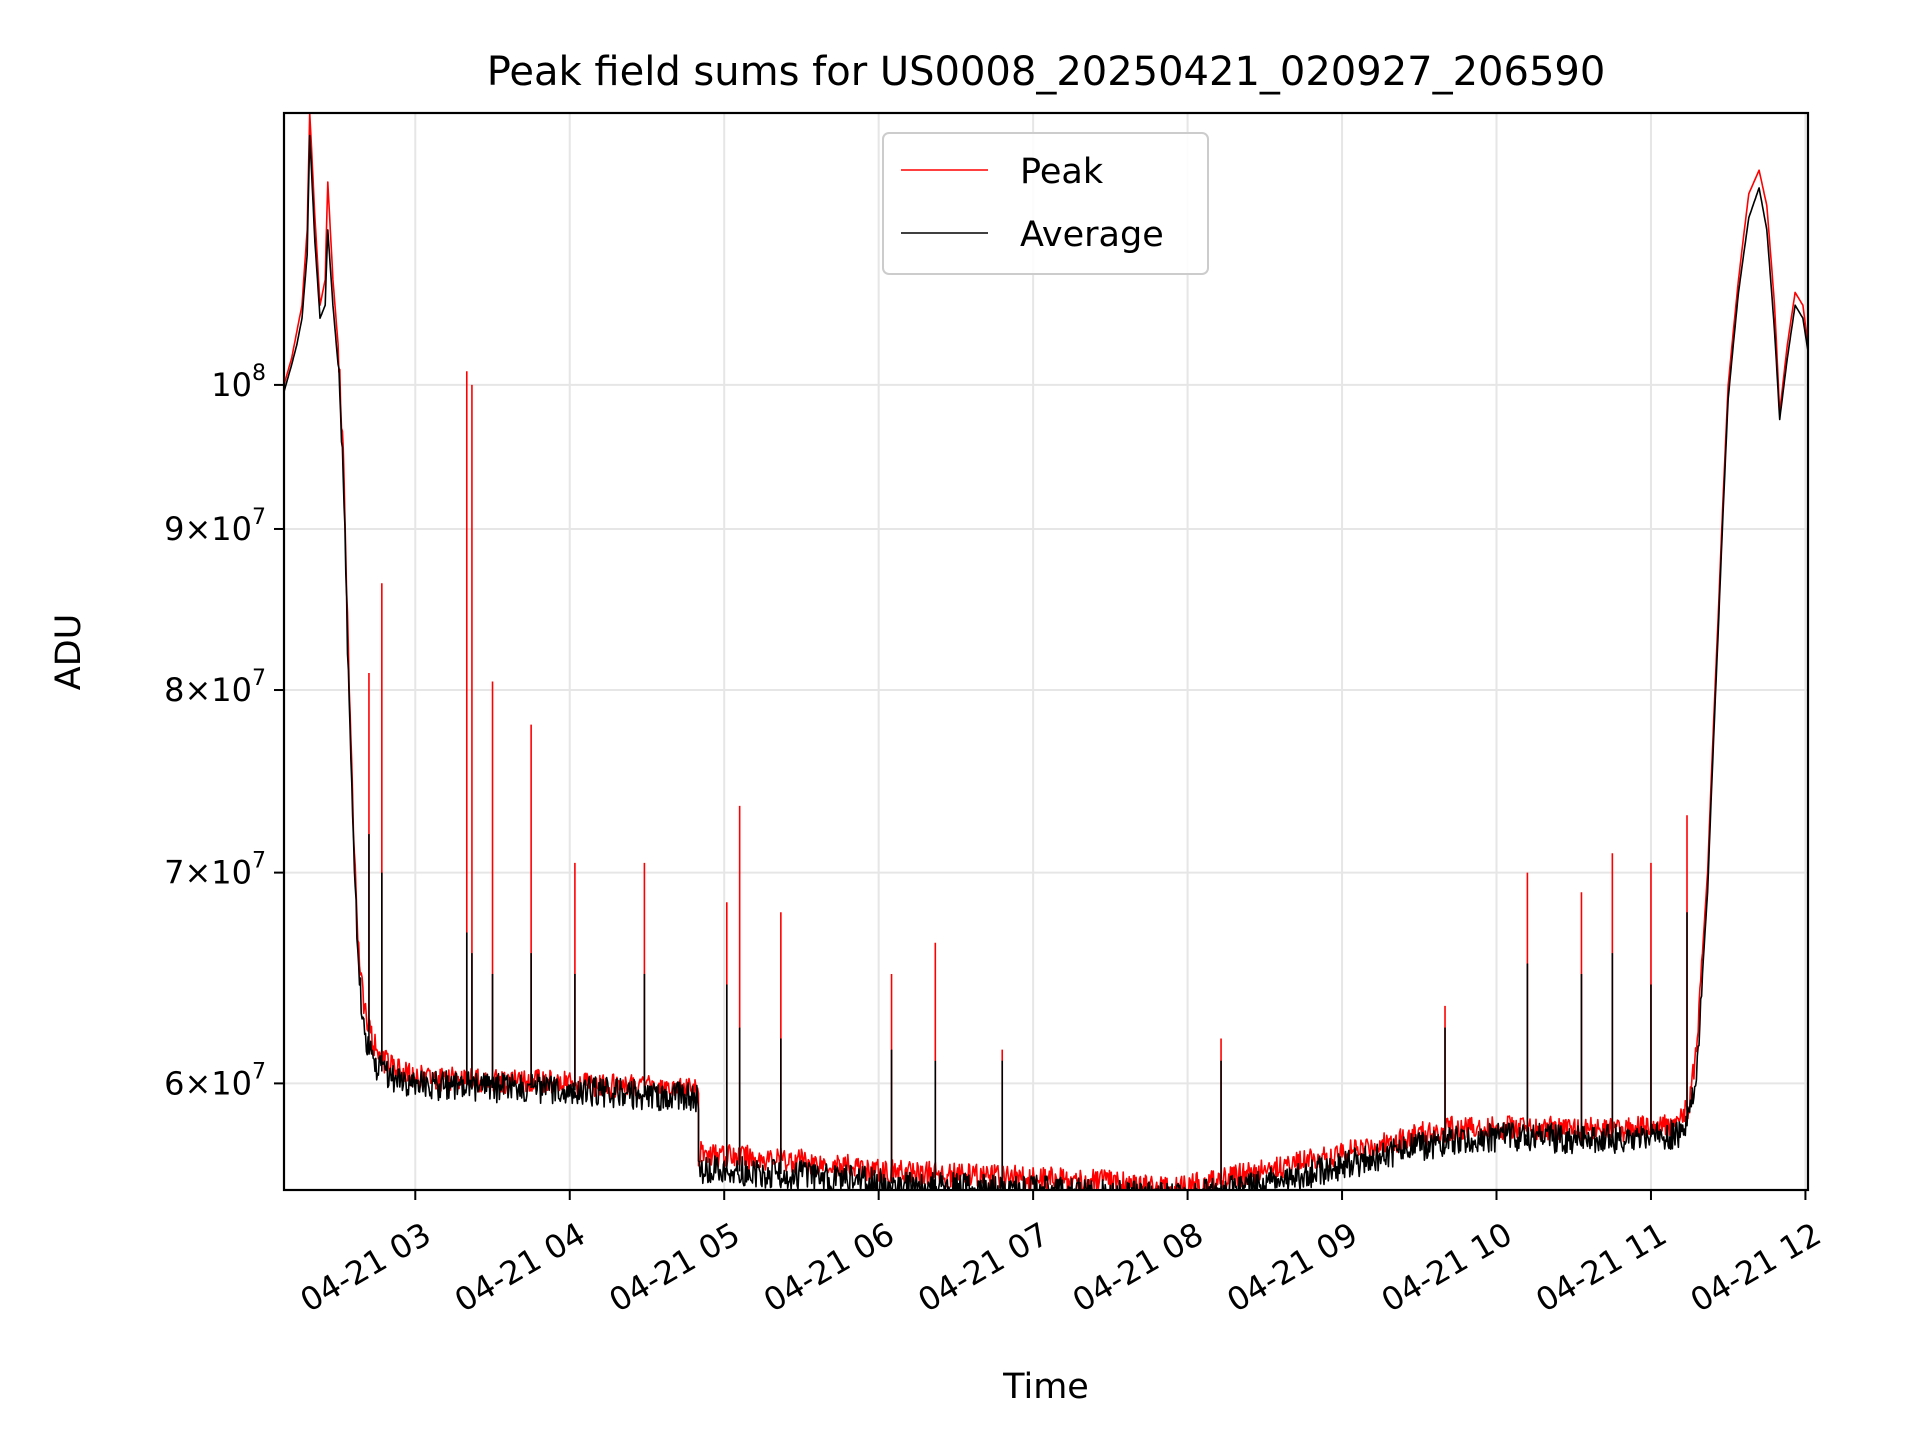 The image size is (1920, 1440). I want to click on legend-label-peak: Peak, so click(1062, 172).